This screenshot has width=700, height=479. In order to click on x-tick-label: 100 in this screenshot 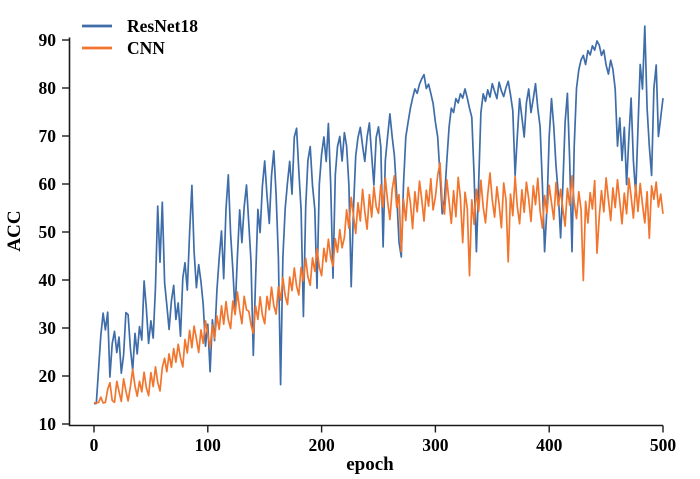, I will do `click(208, 445)`.